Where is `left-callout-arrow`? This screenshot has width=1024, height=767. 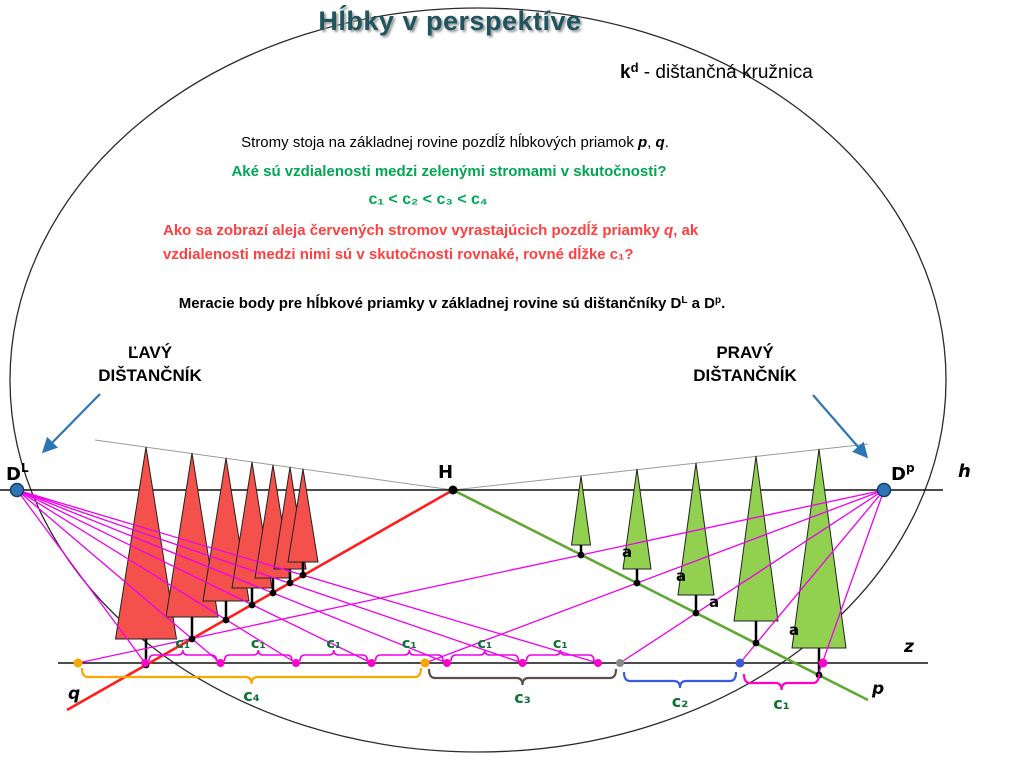 left-callout-arrow is located at coordinates (71, 423).